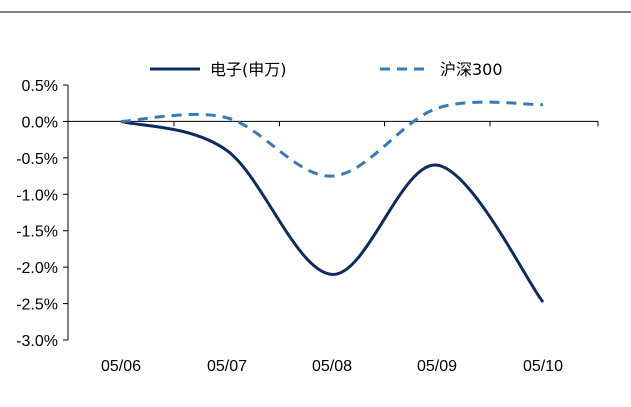 This screenshot has height=407, width=631. I want to click on series-line-csi300, so click(332, 139).